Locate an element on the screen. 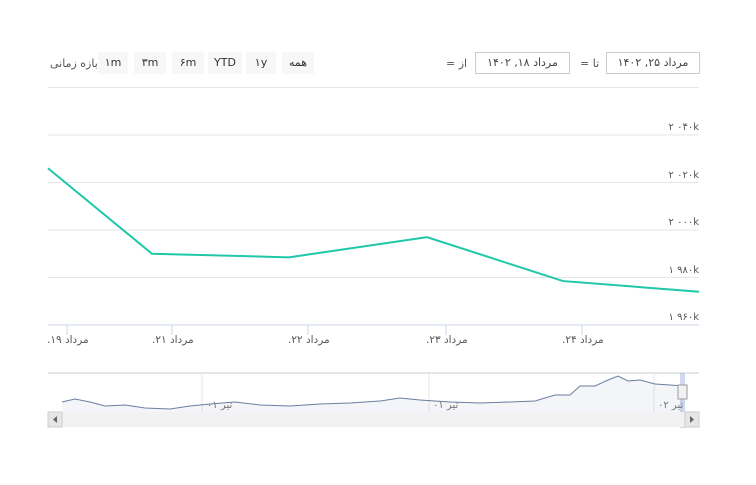 The width and height of the screenshot is (756, 485). range-button-6m: ۶m is located at coordinates (188, 63).